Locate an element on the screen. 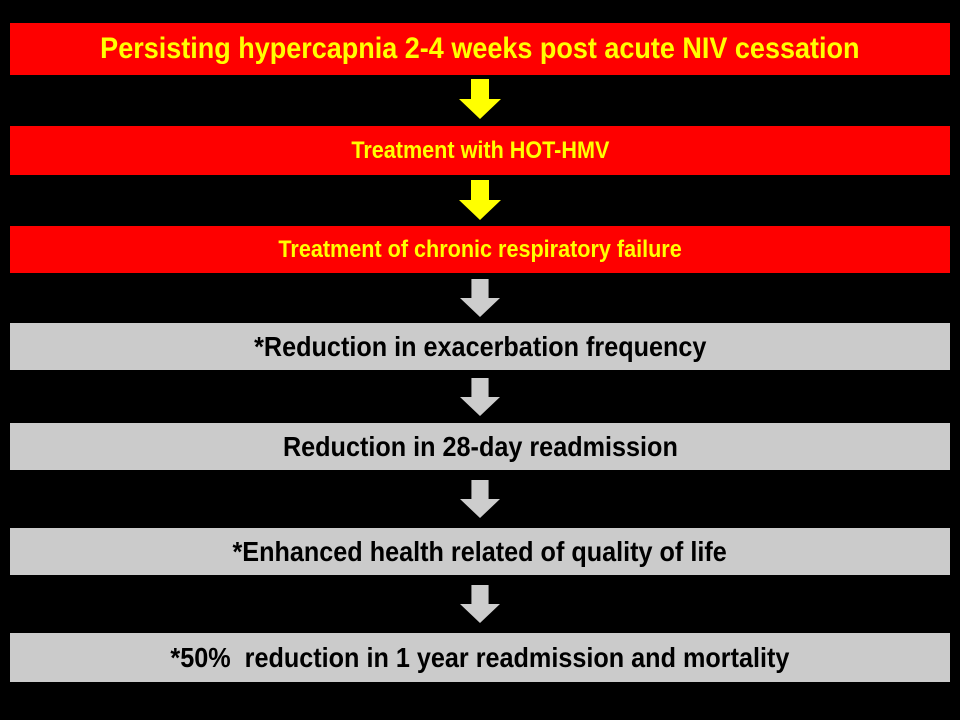 Image resolution: width=960 pixels, height=720 pixels. flow-step-chronic-respiratory-failure: Treatment of chronic respiratory failure is located at coordinates (480, 249).